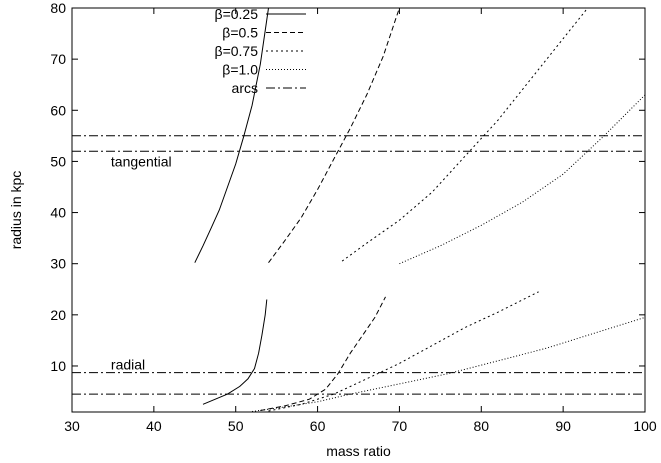  I want to click on annotation-1: radial, so click(128, 365).